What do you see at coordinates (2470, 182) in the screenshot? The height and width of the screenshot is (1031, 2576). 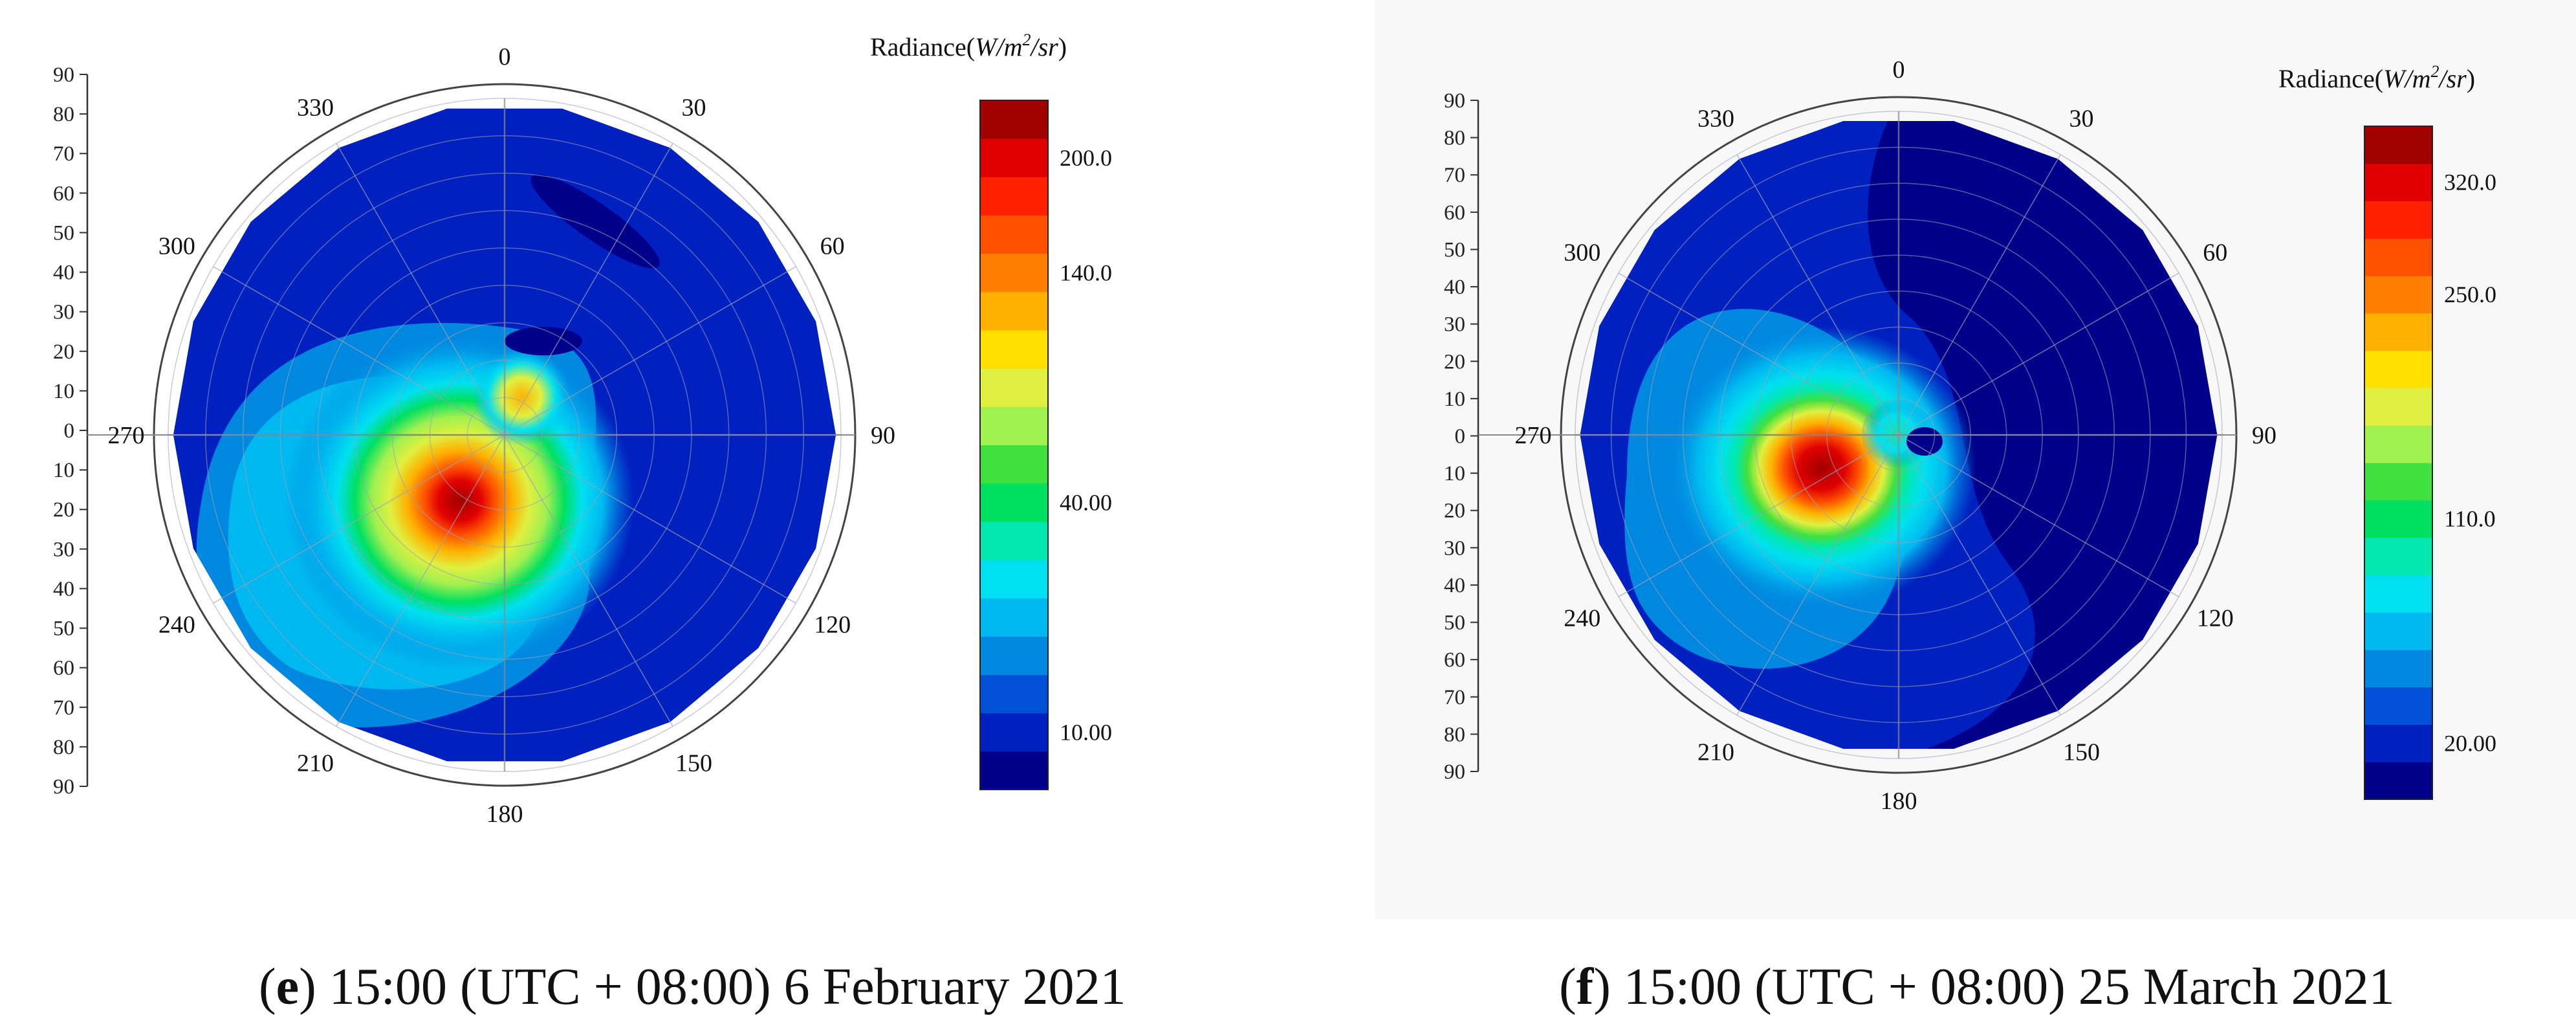 I see `colorbar-tick-label: 320.0` at bounding box center [2470, 182].